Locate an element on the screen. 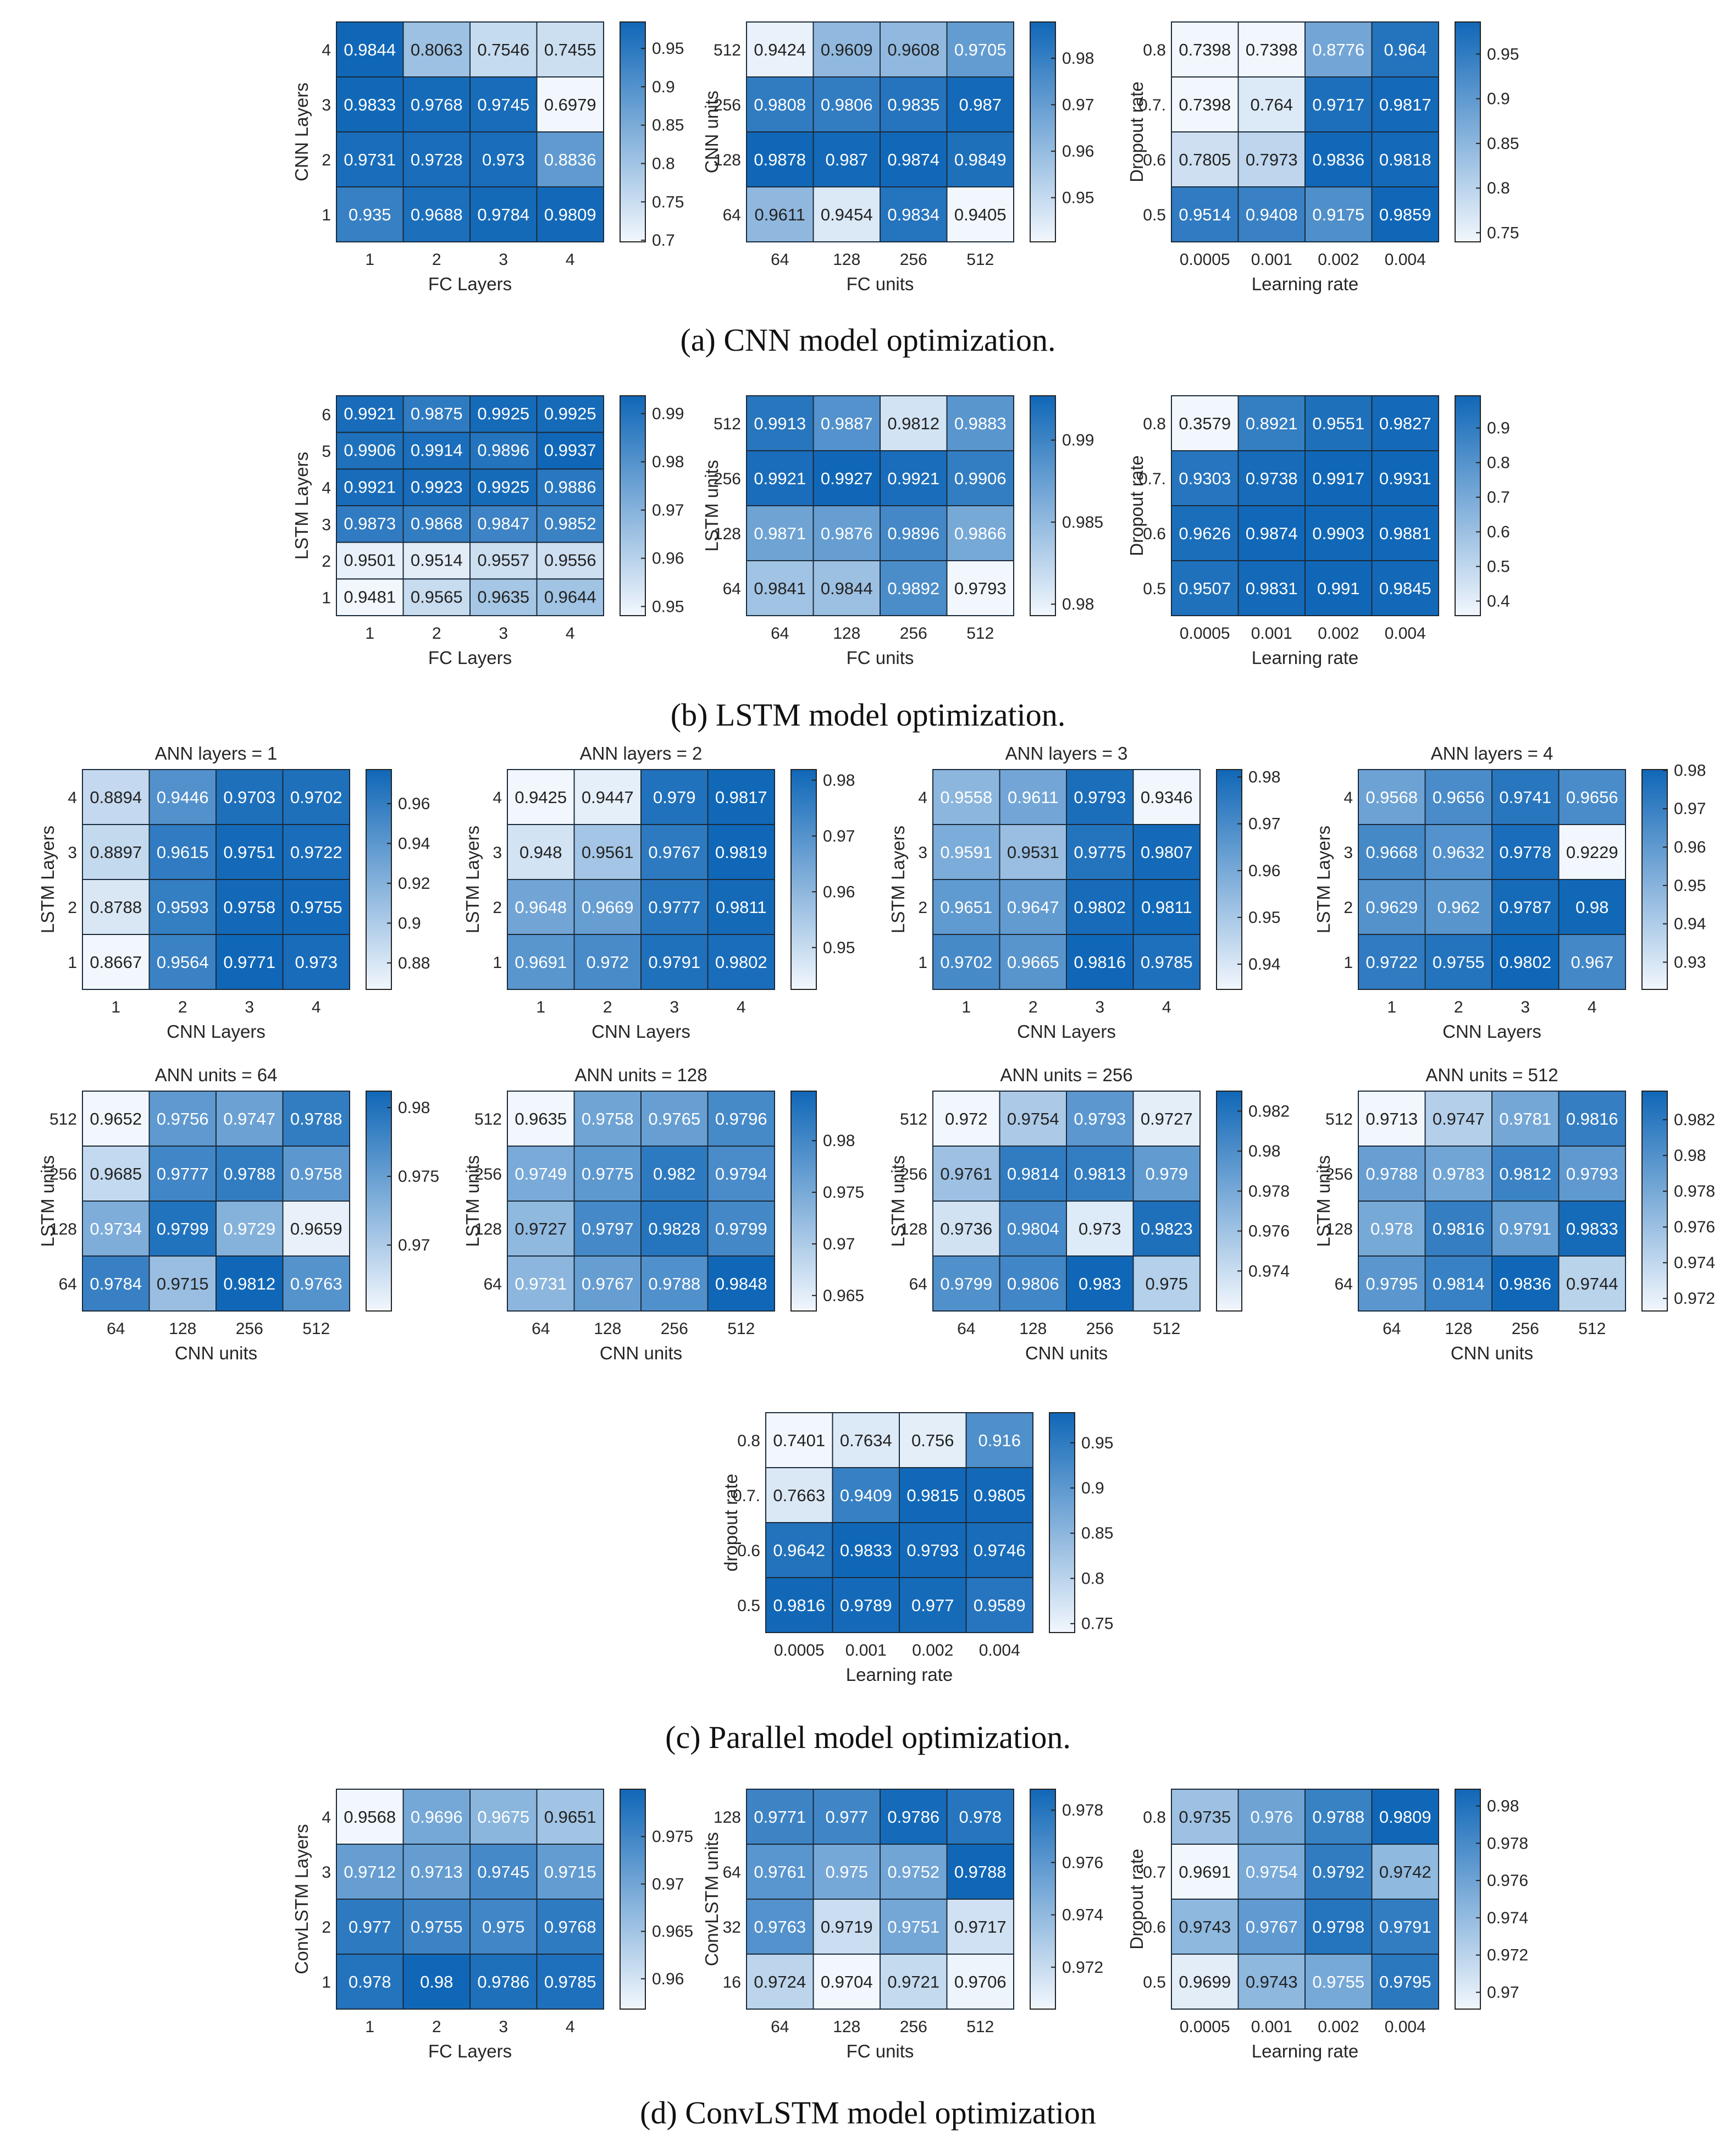 The height and width of the screenshot is (2141, 1736). cell-value-label: 0.9833 is located at coordinates (370, 104).